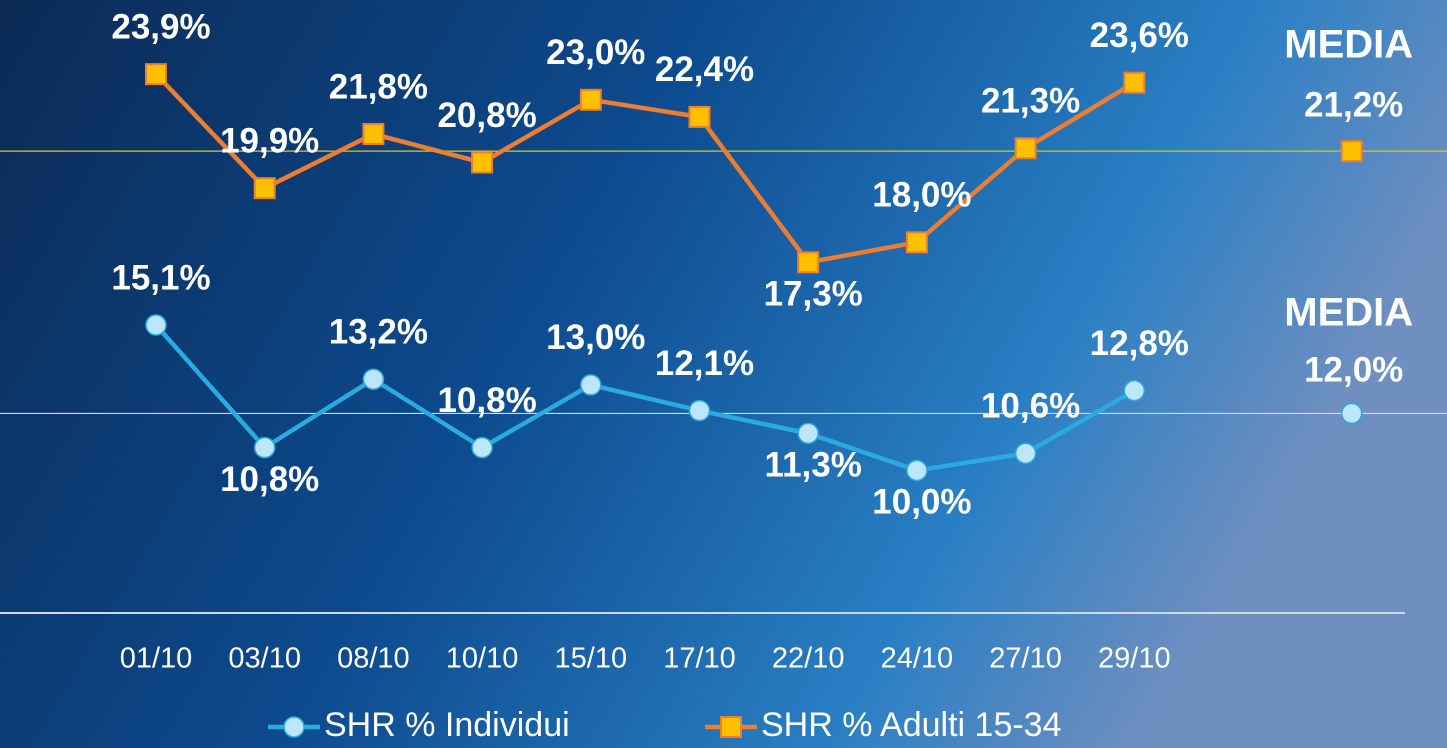 The image size is (1447, 748). Describe the element at coordinates (447, 725) in the screenshot. I see `legend-label: SHR % Individui` at that location.